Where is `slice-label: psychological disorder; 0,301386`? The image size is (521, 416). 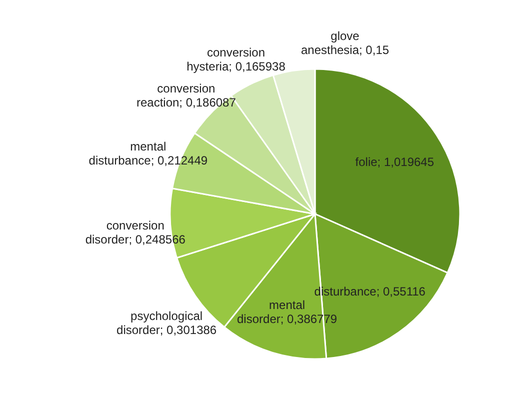 slice-label: psychological disorder; 0,301386 is located at coordinates (166, 322).